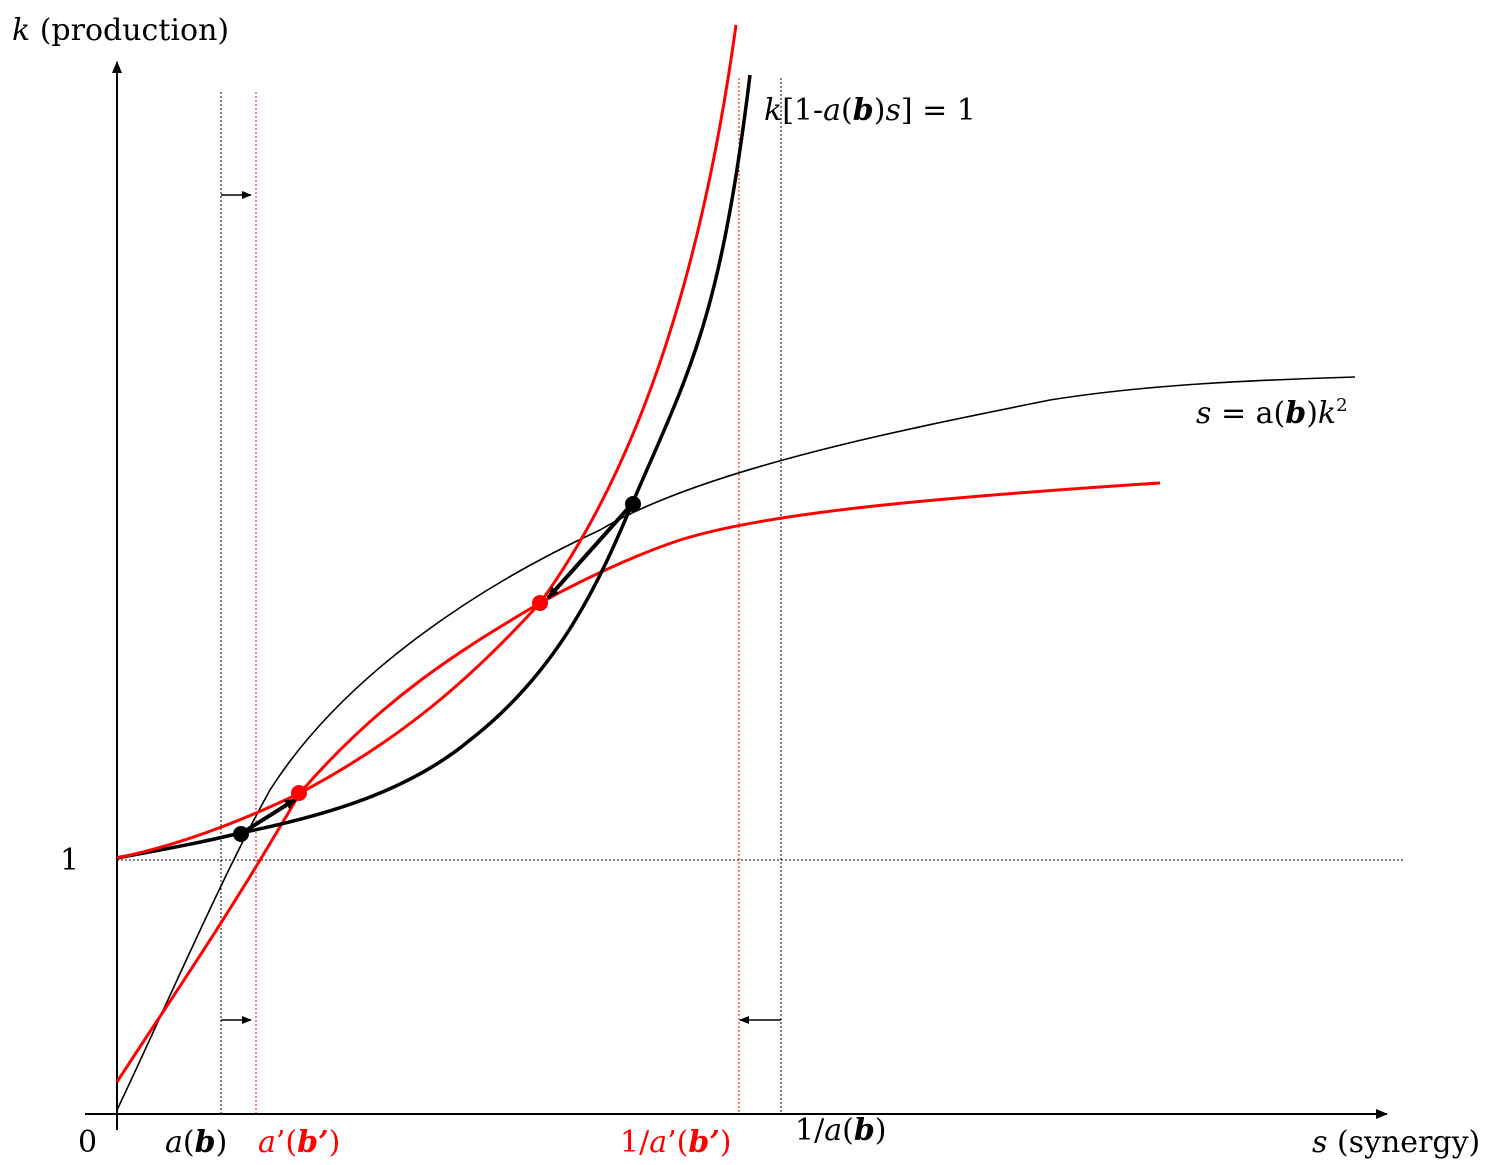  I want to click on y-axis-label: k (production), so click(120, 30).